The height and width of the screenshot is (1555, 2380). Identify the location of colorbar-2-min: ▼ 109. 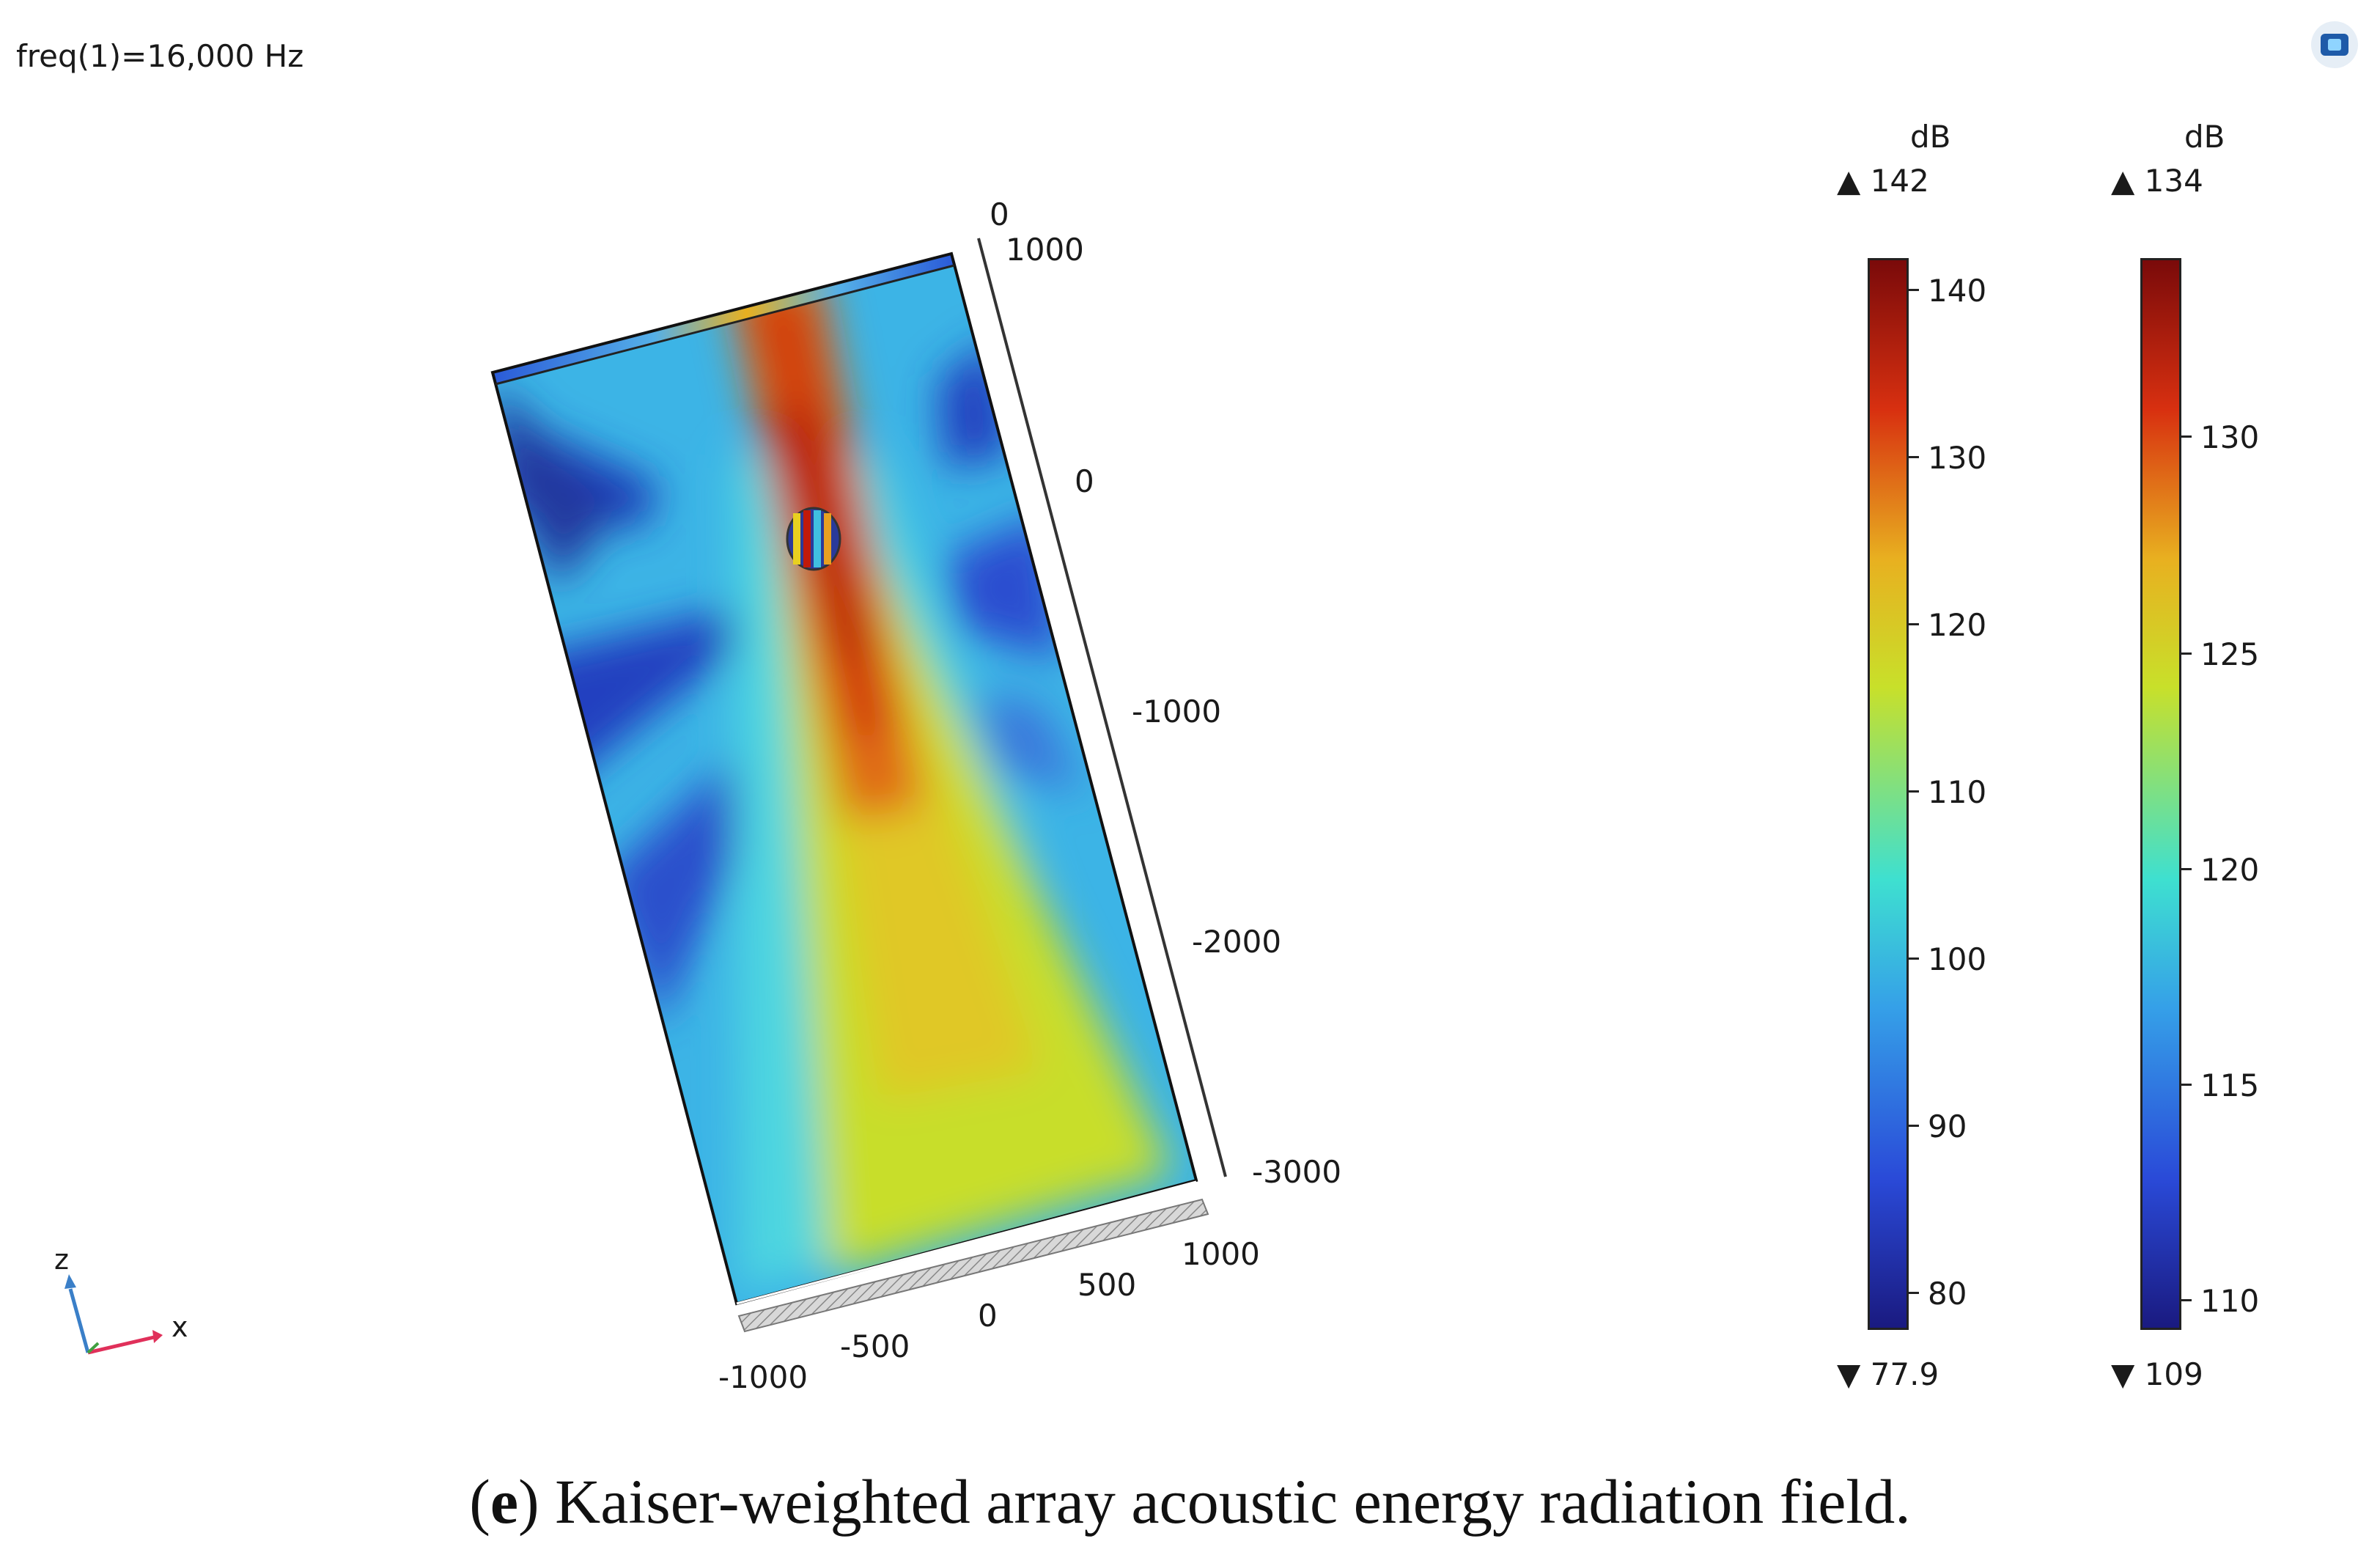
(2157, 1374).